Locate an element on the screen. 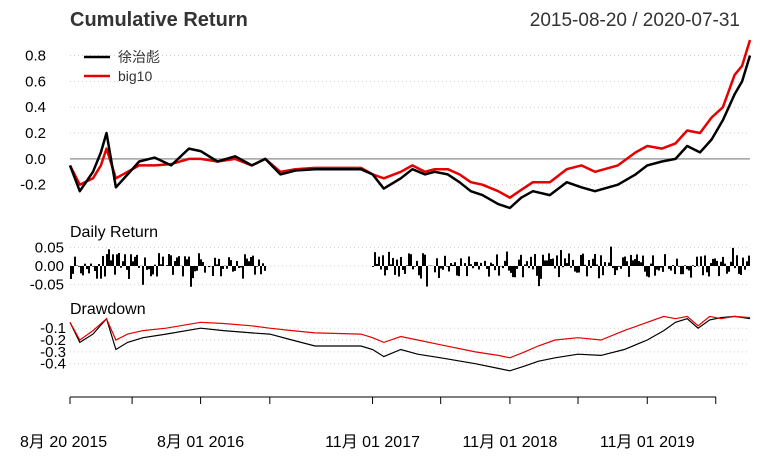 This screenshot has height=458, width=783. dd-y-tick-label: -0.2 is located at coordinates (53, 340).